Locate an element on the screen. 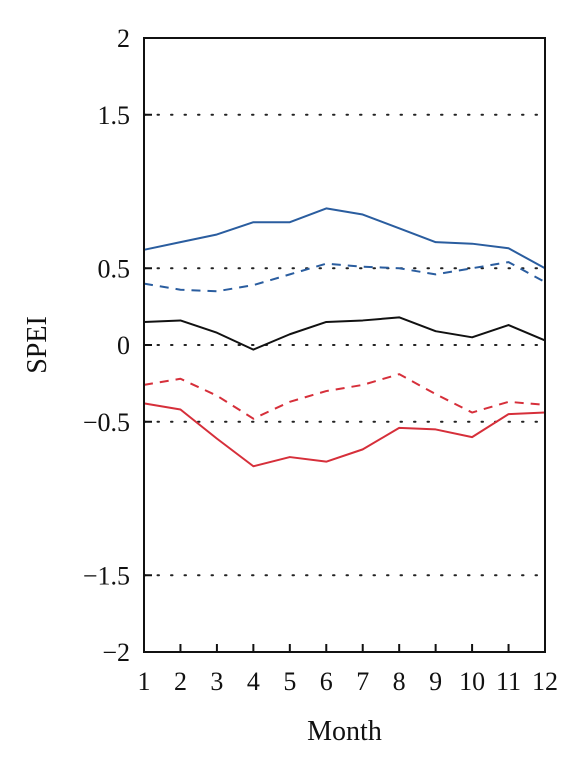 This screenshot has height=772, width=582. y-tick-label: 0 is located at coordinates (123, 345).